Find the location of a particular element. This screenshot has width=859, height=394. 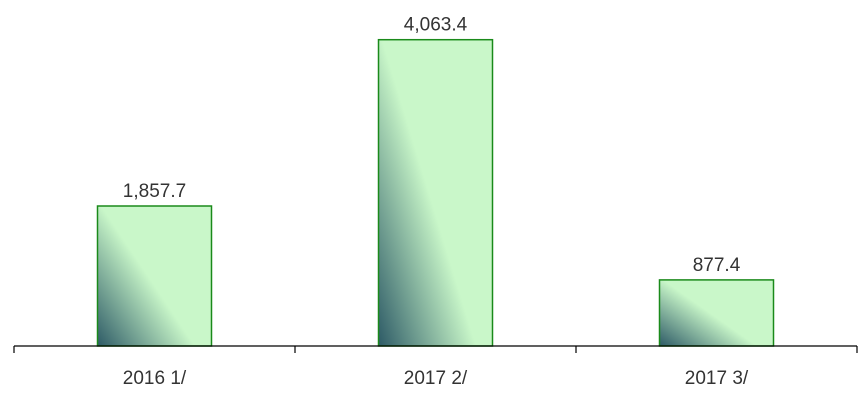

data-label-0: 1,857.7 is located at coordinates (154, 191).